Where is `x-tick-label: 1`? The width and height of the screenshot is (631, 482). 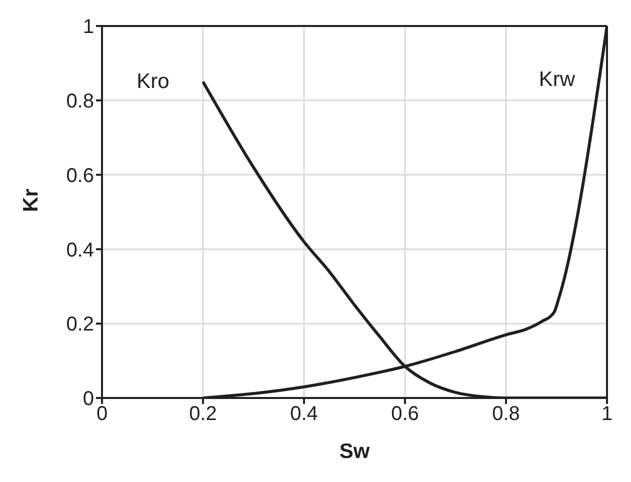
x-tick-label: 1 is located at coordinates (607, 414).